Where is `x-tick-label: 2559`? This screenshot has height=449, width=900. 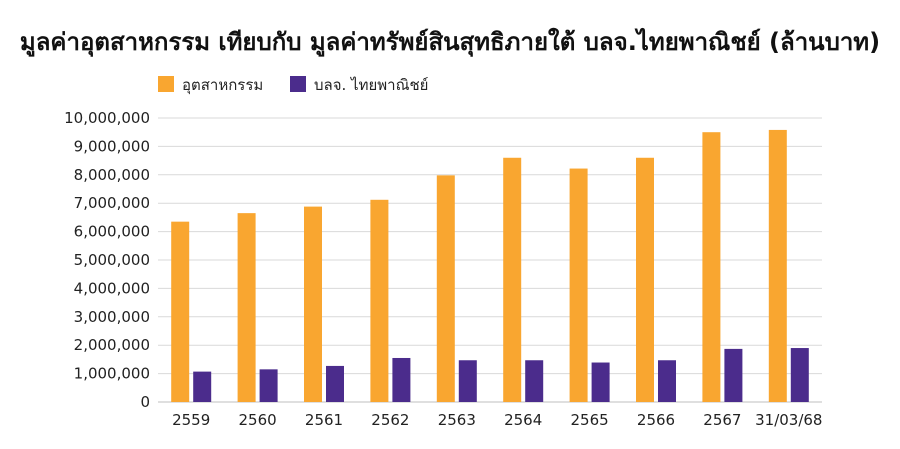 x-tick-label: 2559 is located at coordinates (191, 420).